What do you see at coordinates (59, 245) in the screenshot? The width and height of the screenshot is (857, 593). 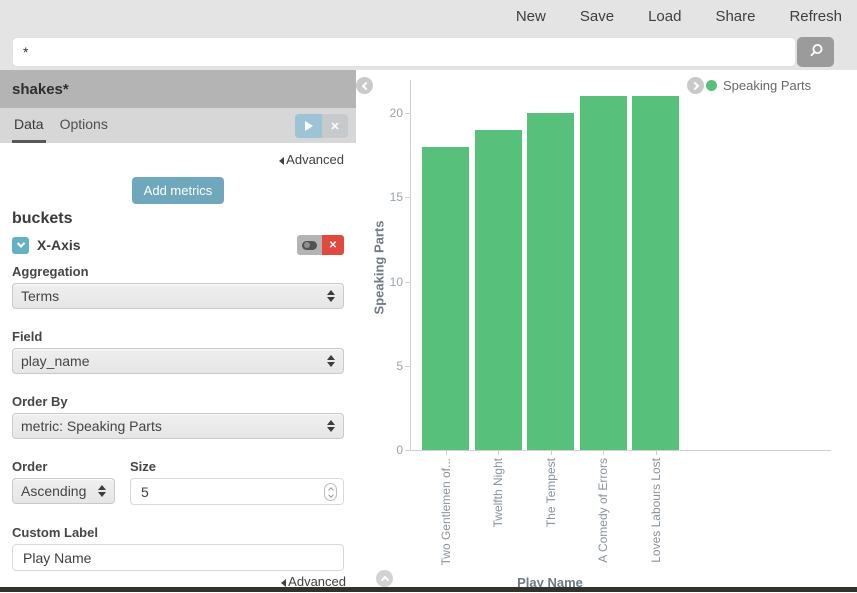 I see `bucket-name: X-Axis` at bounding box center [59, 245].